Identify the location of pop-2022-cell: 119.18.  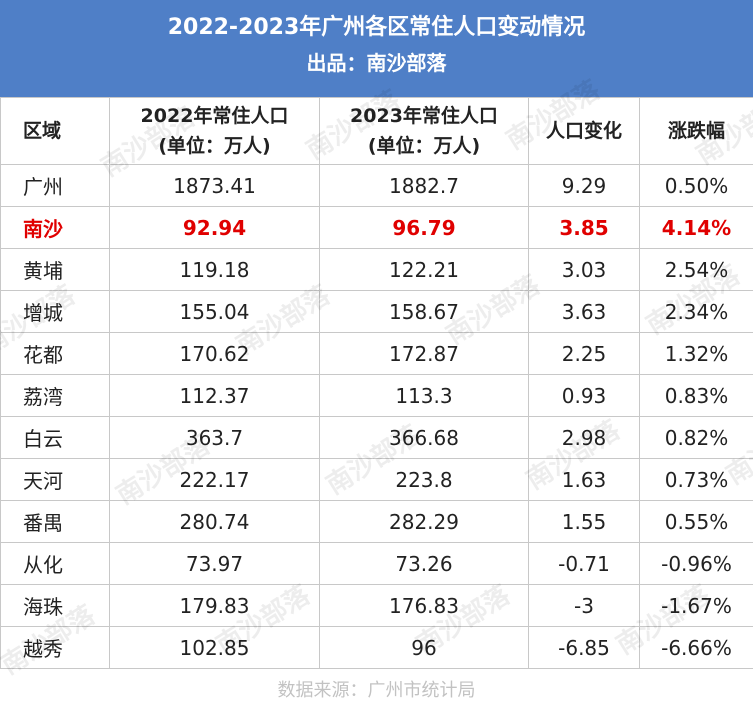
(214, 269).